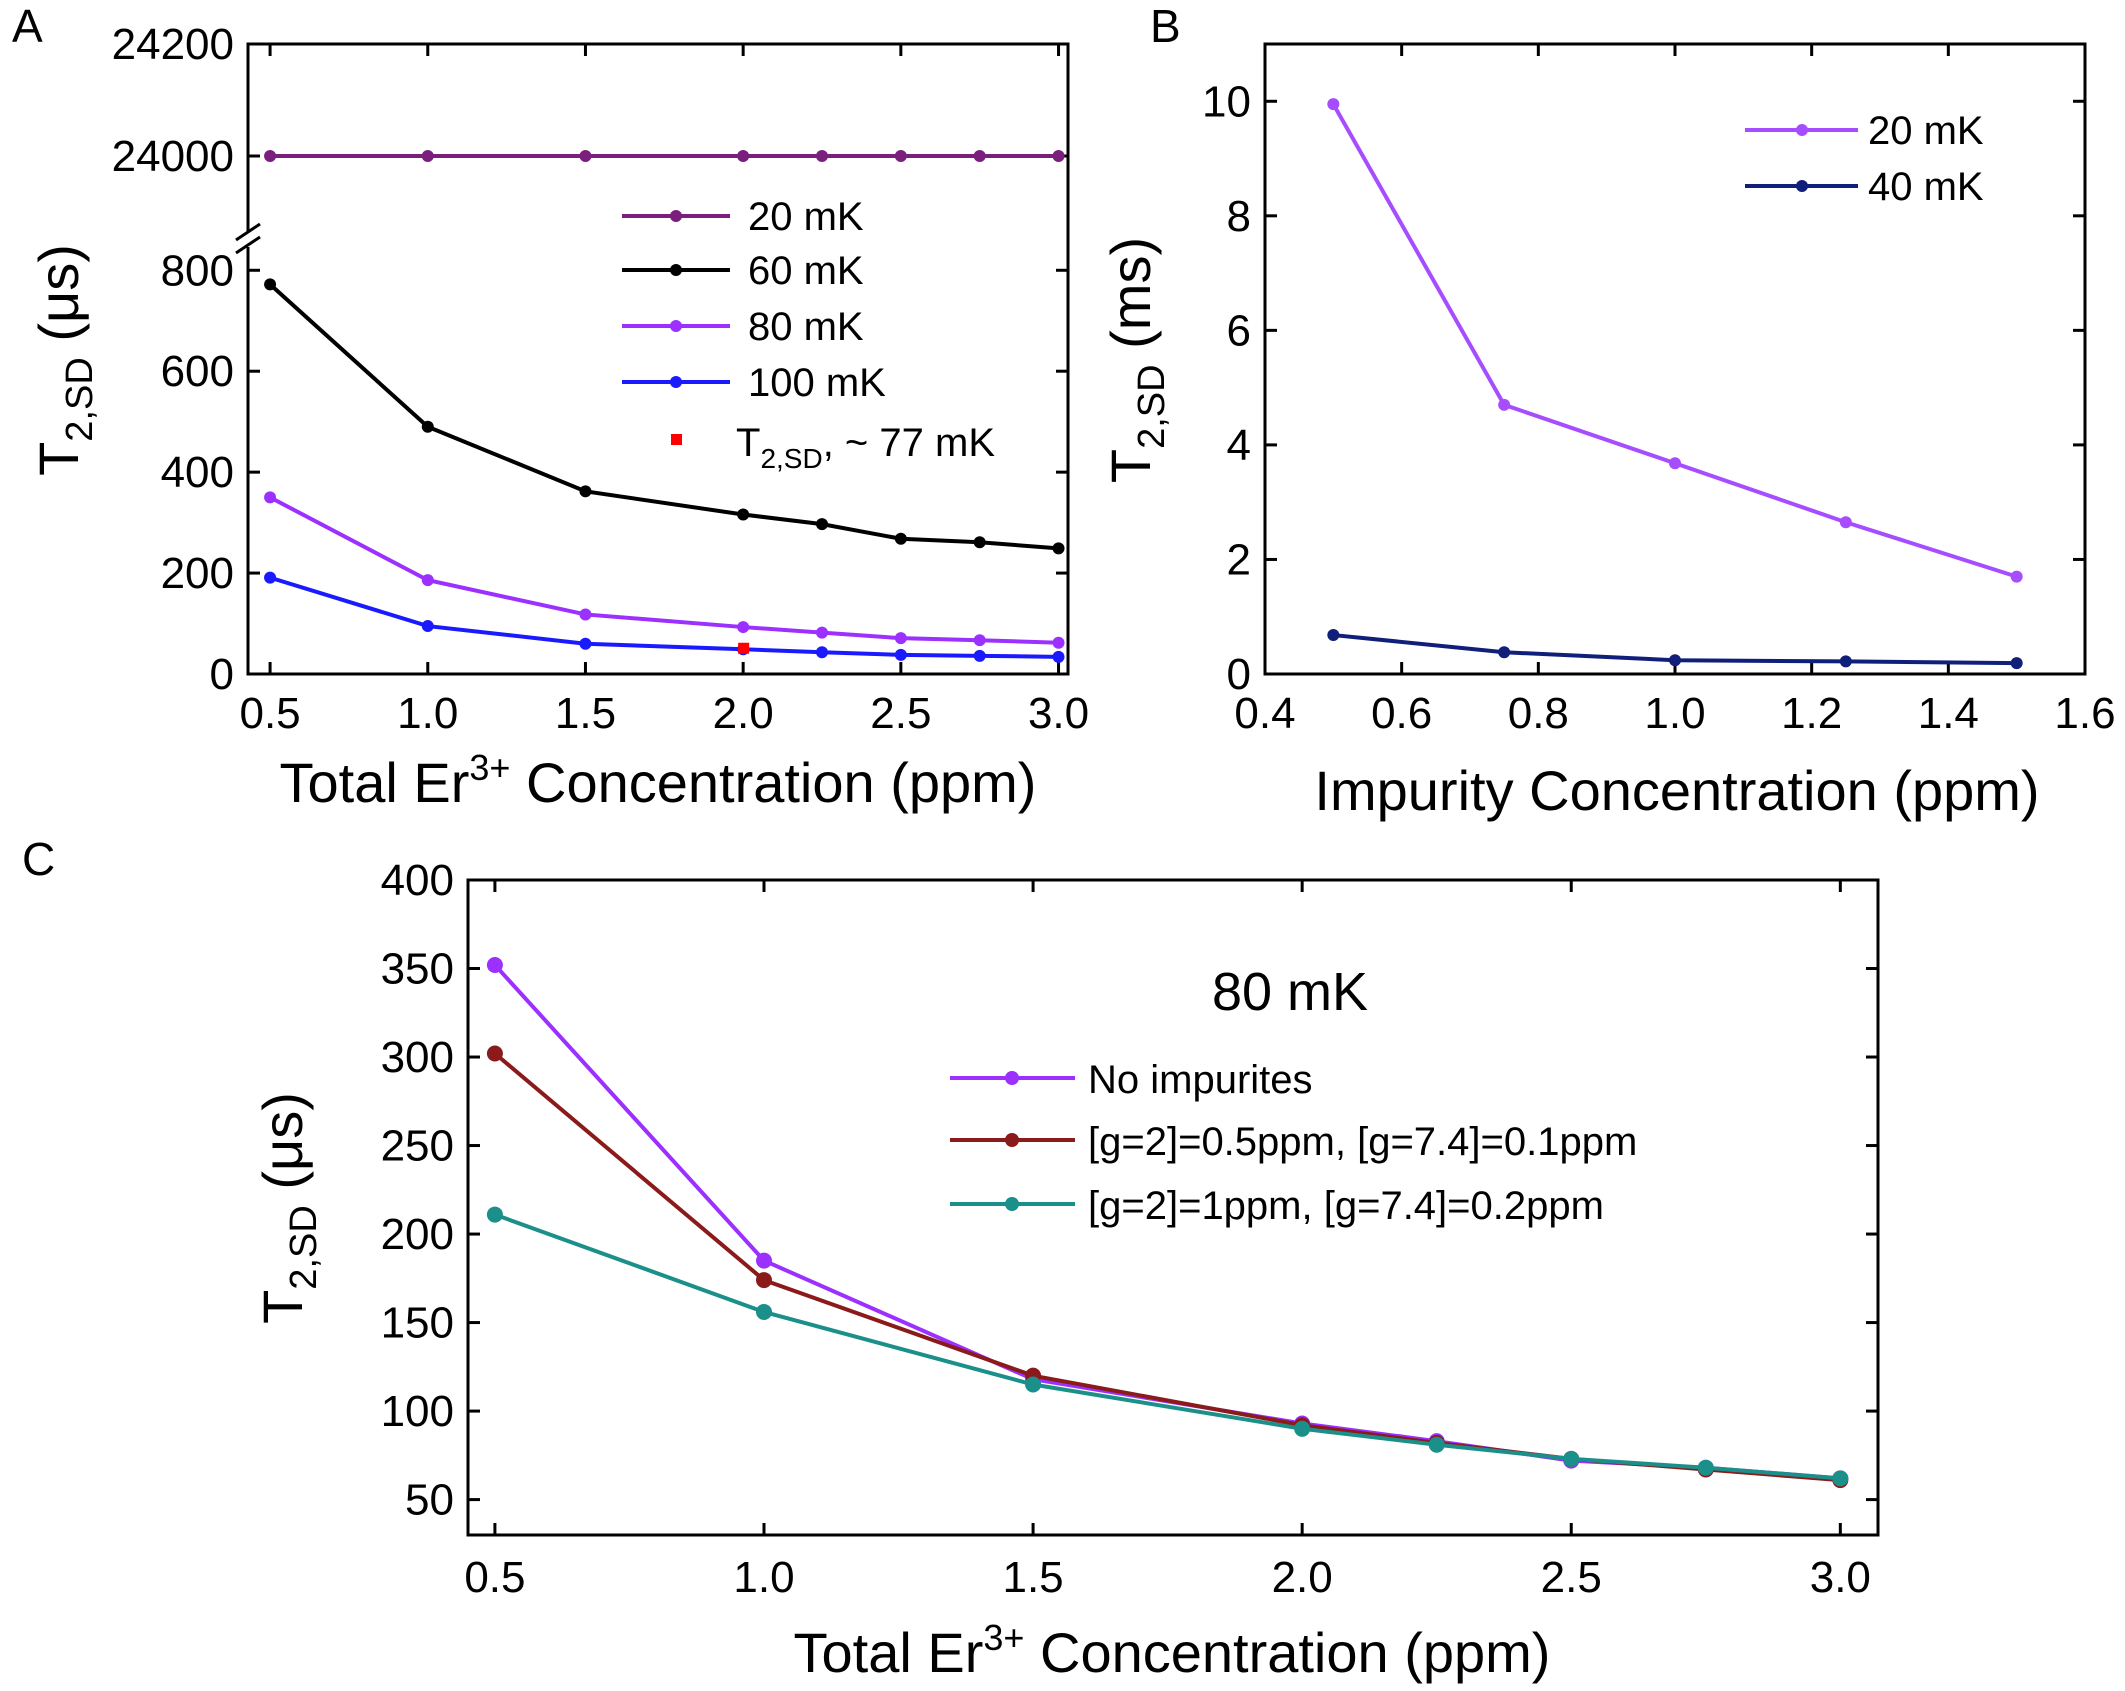  Describe the element at coordinates (676, 439) in the screenshot. I see `legend-marker-77mk` at that location.